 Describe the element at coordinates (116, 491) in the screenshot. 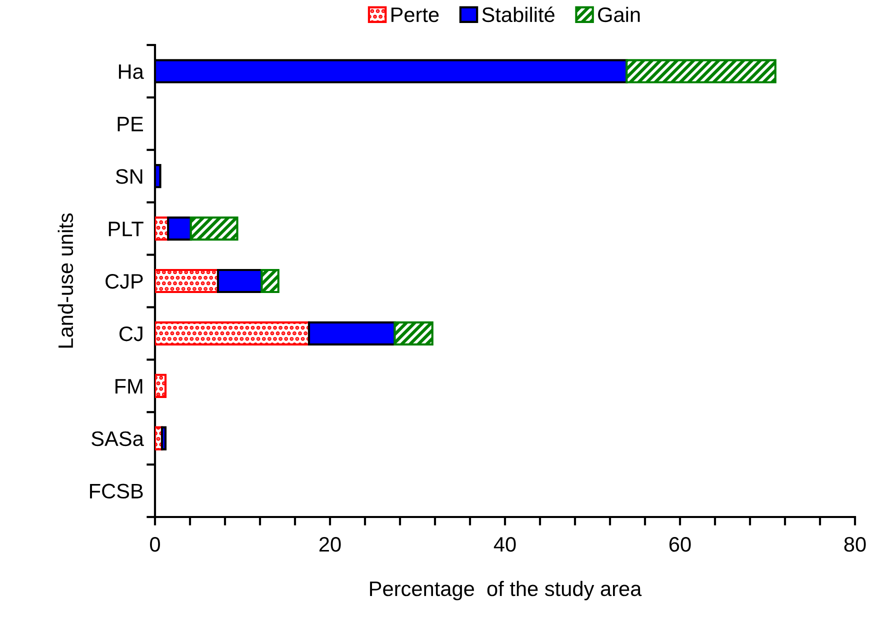

I see `y-tick-label: FCSB` at that location.